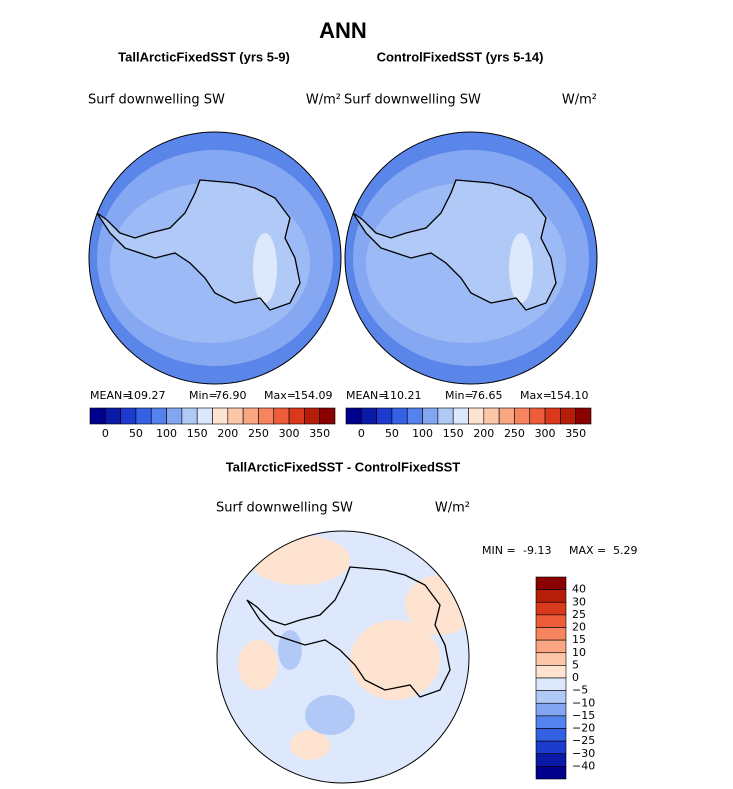  I want to click on stat-text: 109.27, so click(146, 395).